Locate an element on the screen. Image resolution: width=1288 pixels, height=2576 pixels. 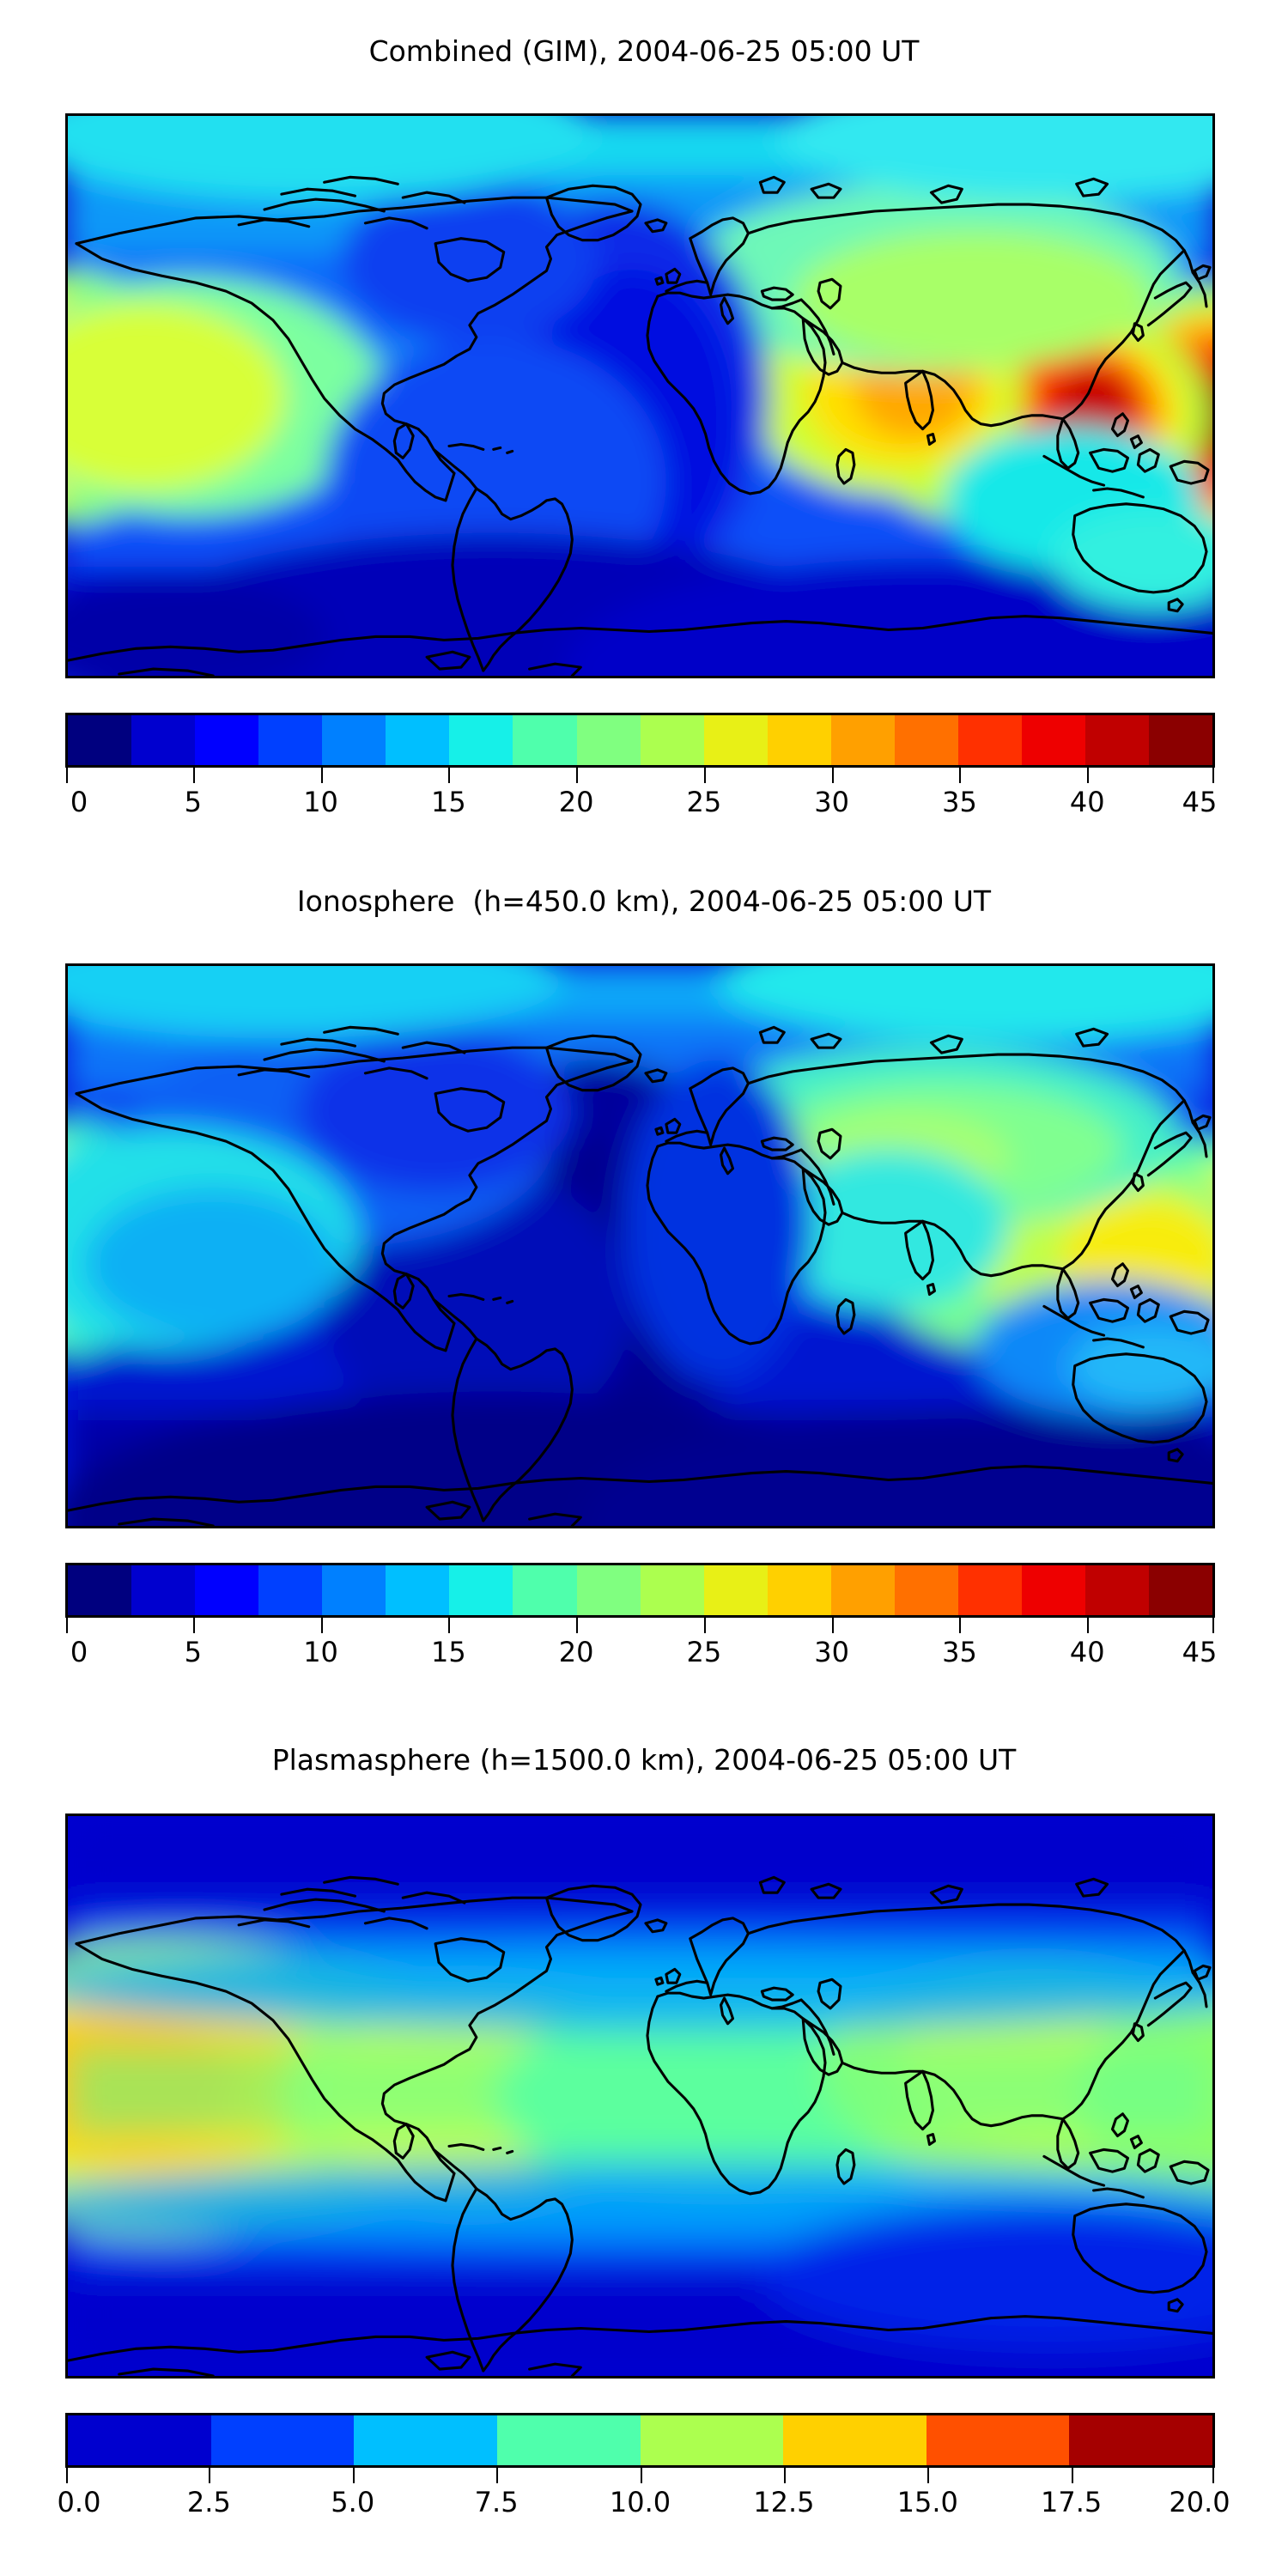
colorbar-tick-label-4: 10.0 is located at coordinates (640, 2502).